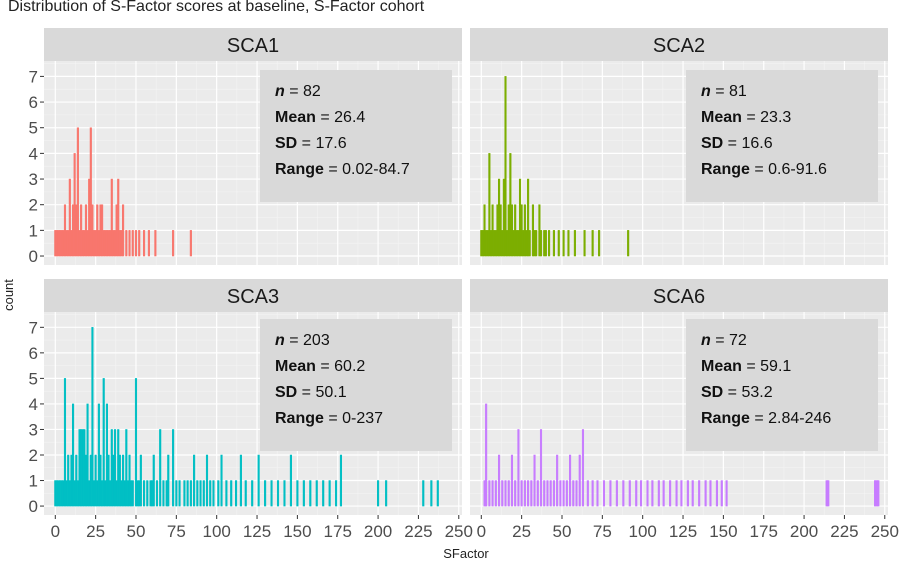  I want to click on facet-strip, so click(253, 44).